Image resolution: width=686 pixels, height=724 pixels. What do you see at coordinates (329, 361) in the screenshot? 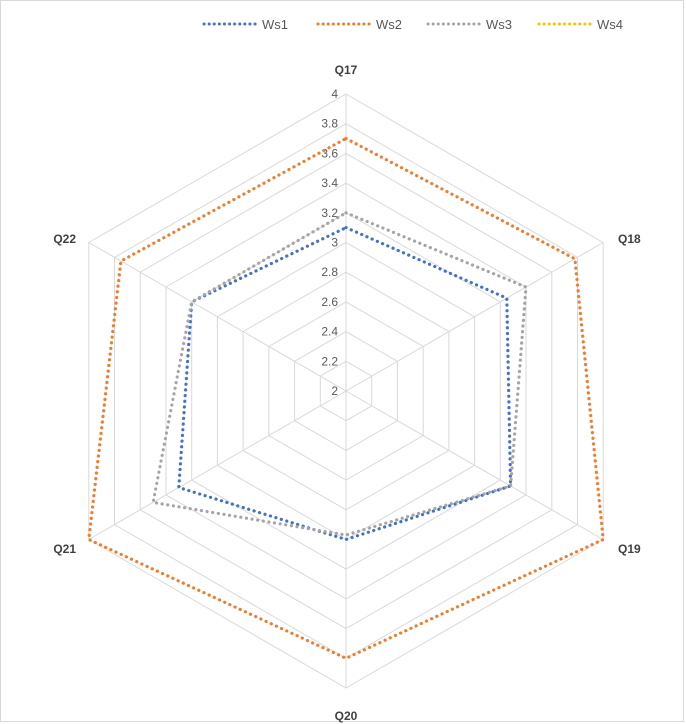
I see `tick-label: 2.2` at bounding box center [329, 361].